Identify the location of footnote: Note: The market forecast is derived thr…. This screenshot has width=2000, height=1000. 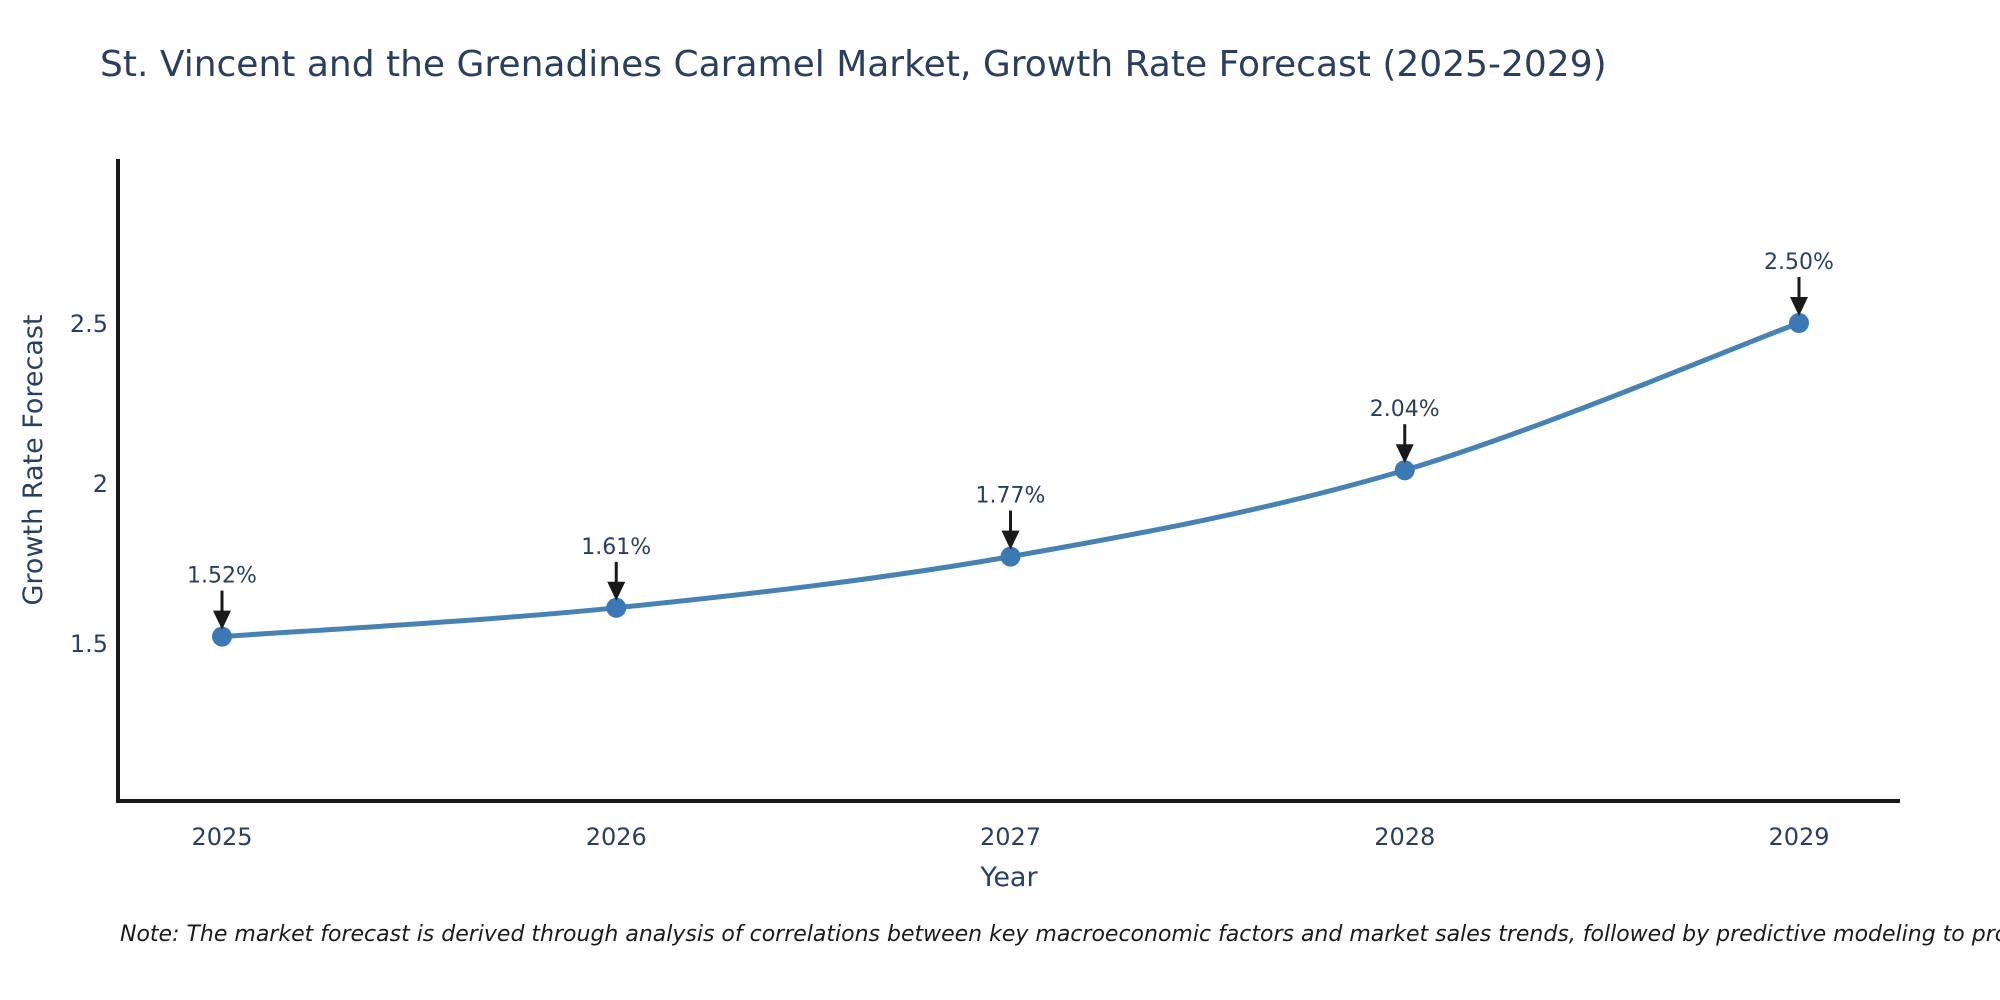
(1060, 934).